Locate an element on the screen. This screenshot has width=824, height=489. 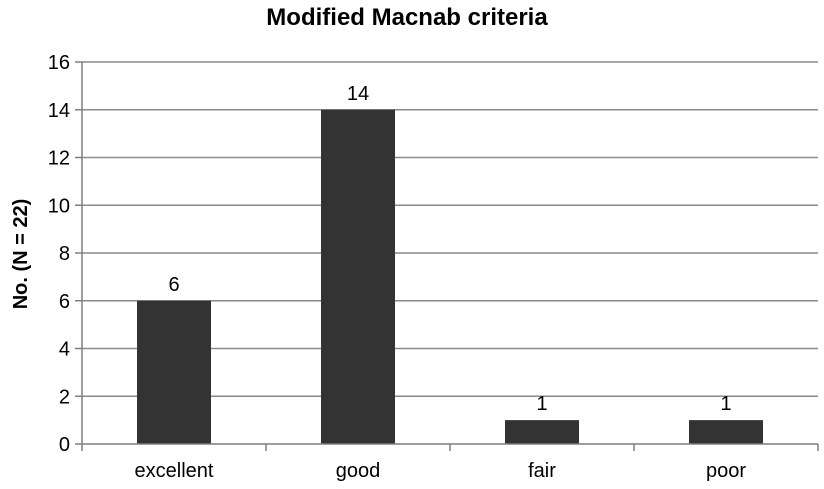
chart-title: Modified Macnab criteria is located at coordinates (407, 17).